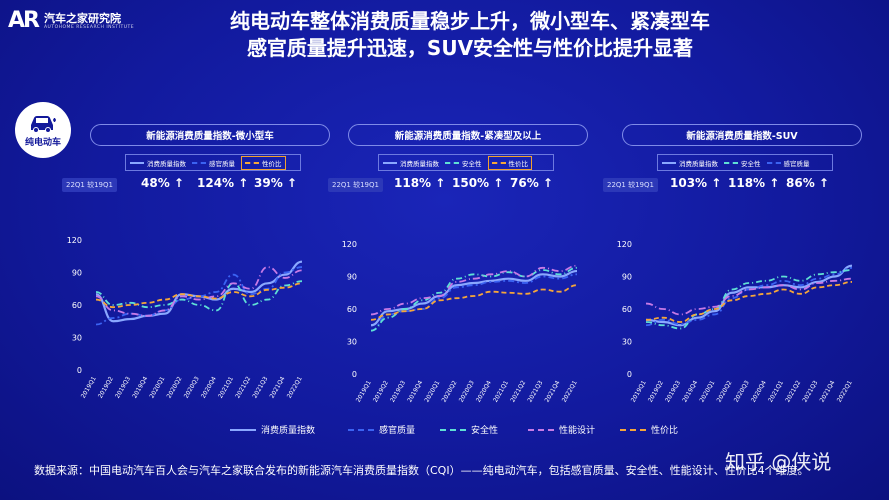  What do you see at coordinates (754, 183) in the screenshot?
I see `pct-2-1: 118% ↑` at bounding box center [754, 183].